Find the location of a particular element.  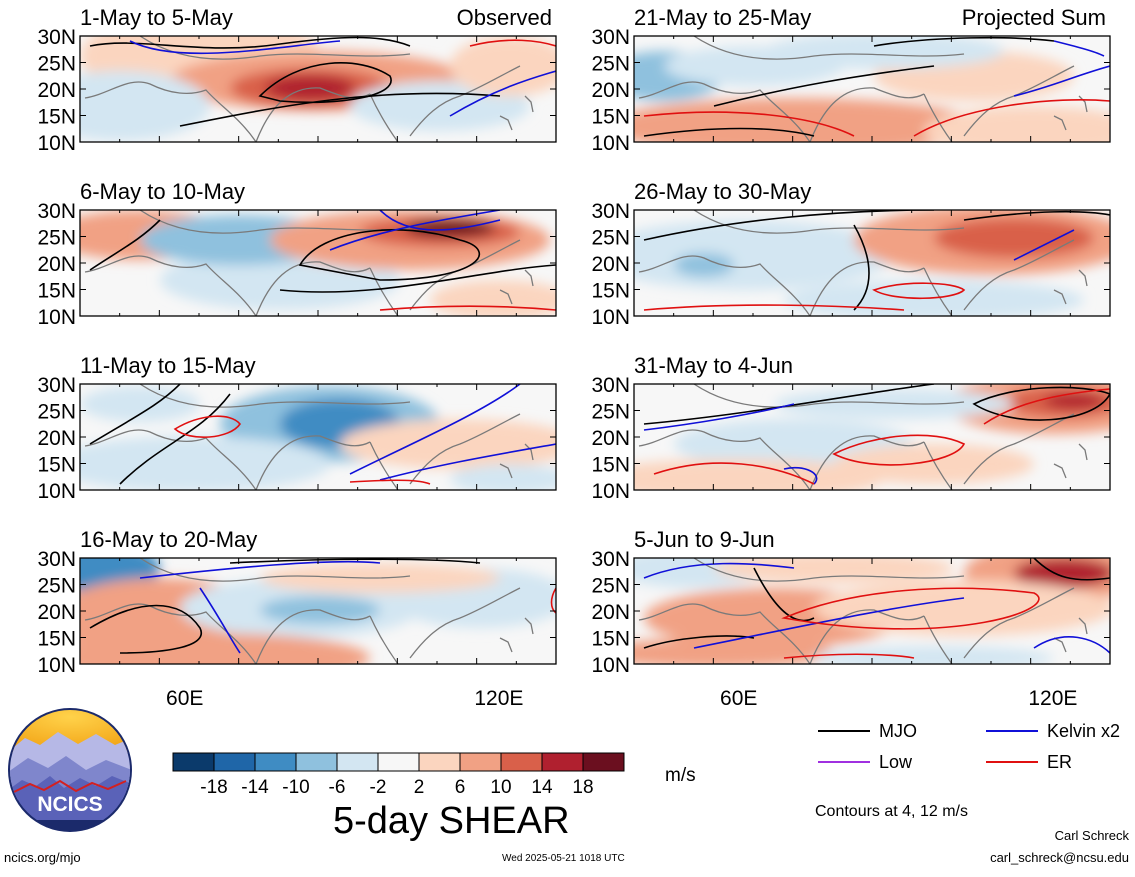

colorbar-tick-label: -18 is located at coordinates (213, 787).